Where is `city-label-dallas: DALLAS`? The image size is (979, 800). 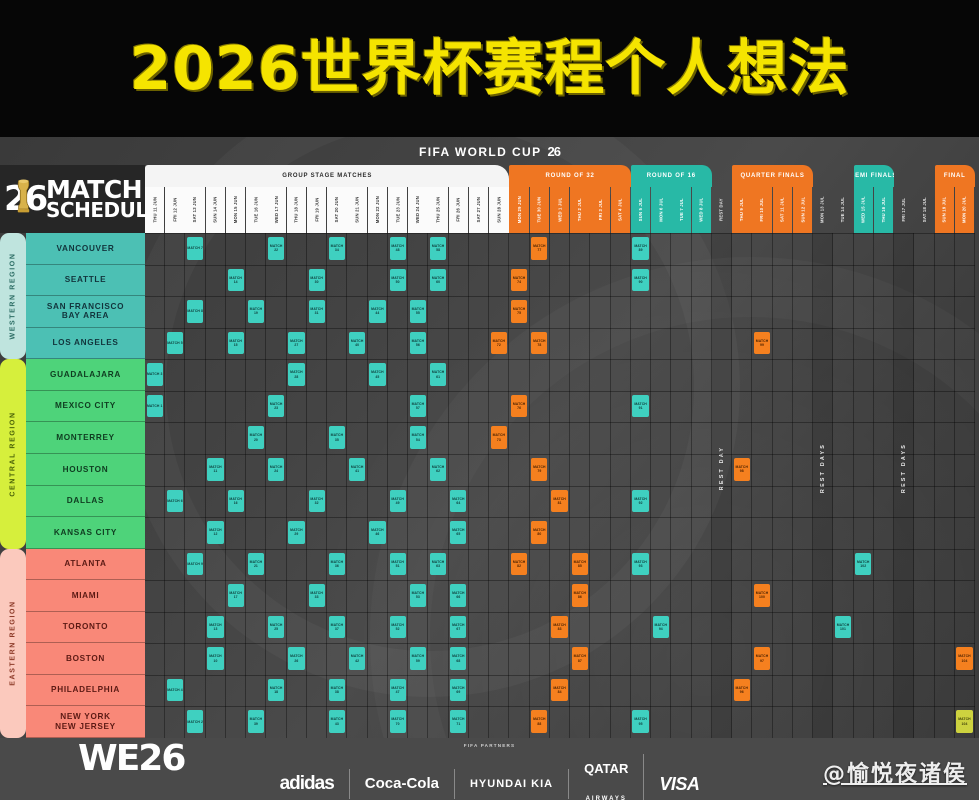
city-label-dallas: DALLAS is located at coordinates (85, 501).